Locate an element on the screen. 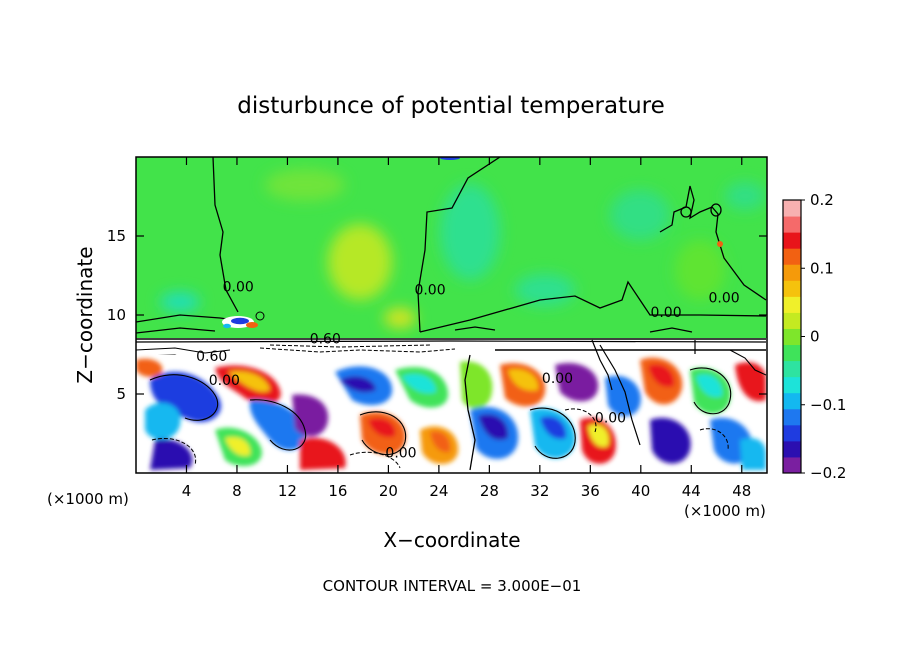 Image resolution: width=904 pixels, height=654 pixels. colorbar-tick-label: −0.2 is located at coordinates (828, 473).